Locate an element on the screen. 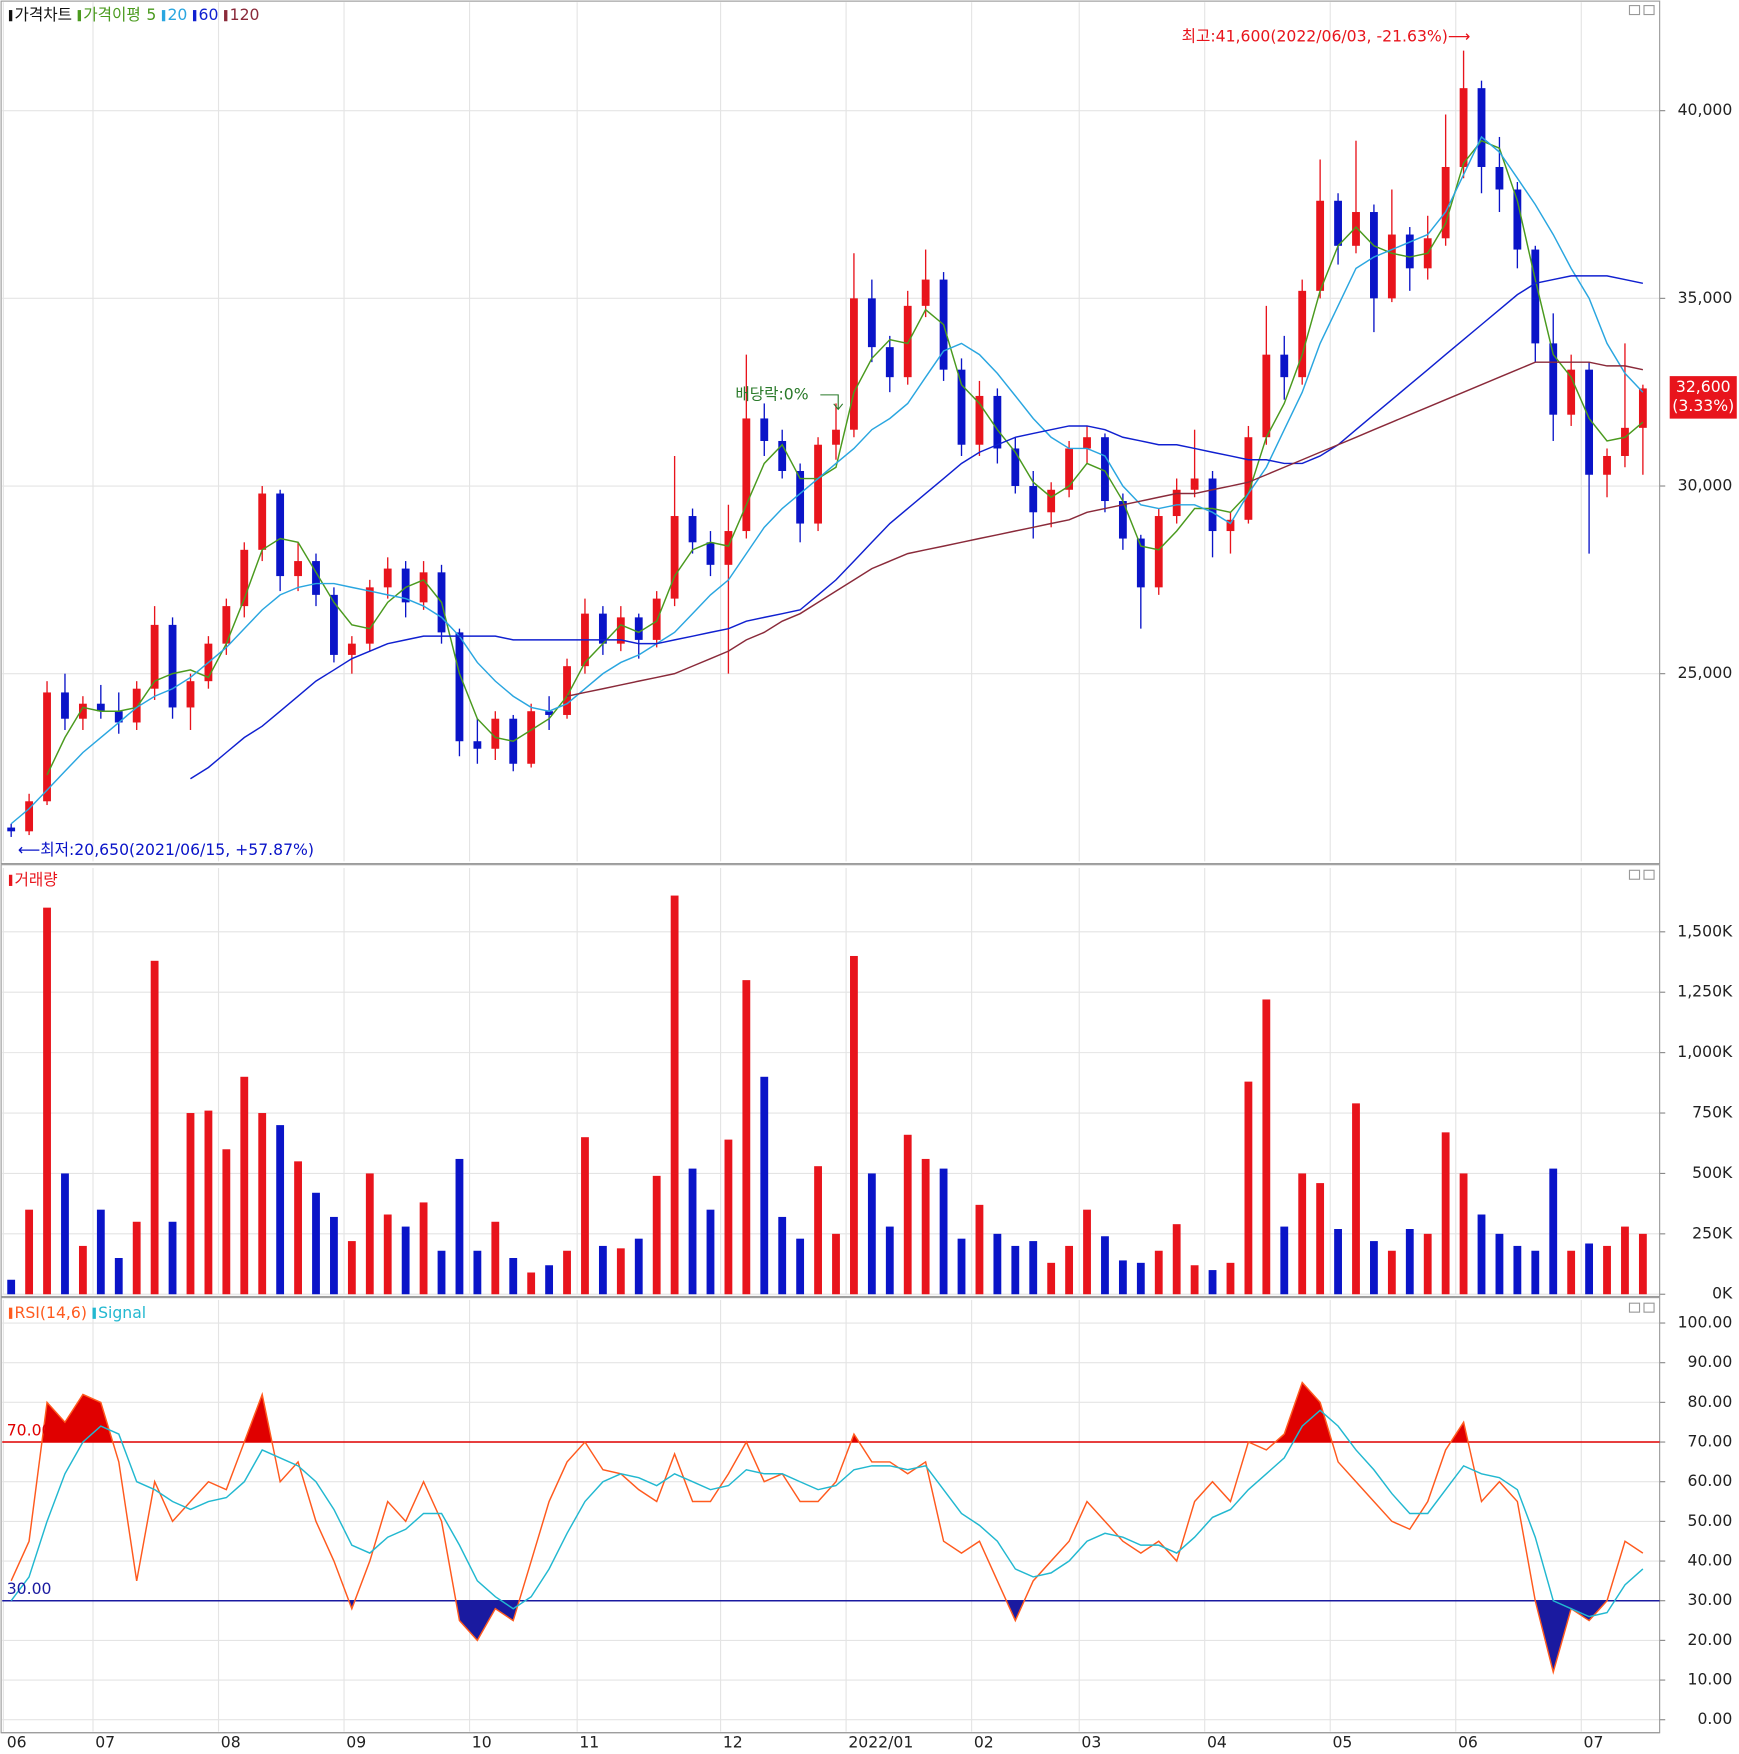  x-tick-label: 11 is located at coordinates (589, 1741).